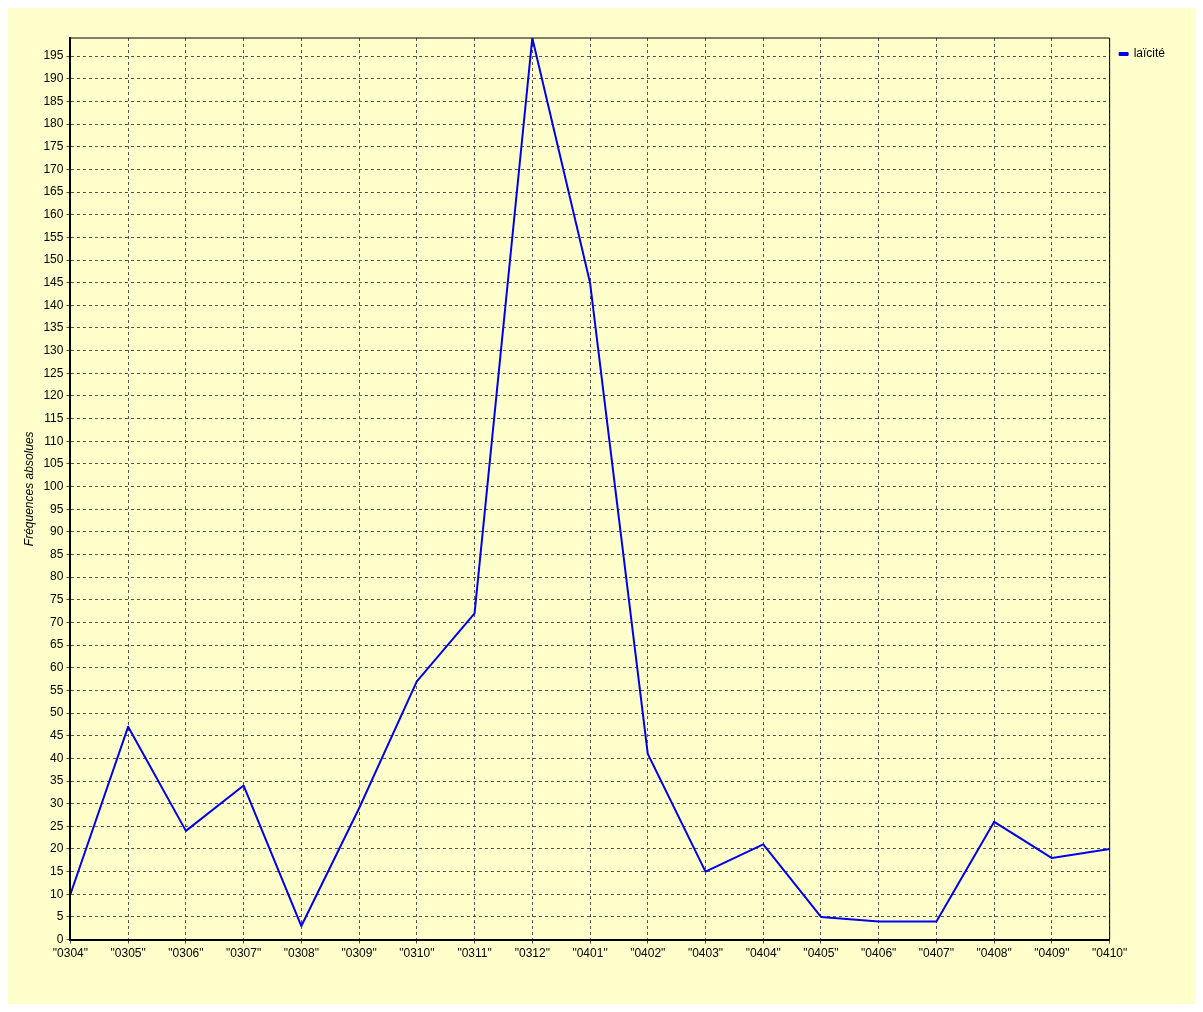 Image resolution: width=1203 pixels, height=1012 pixels. I want to click on x-tick-label: "0409", so click(1052, 953).